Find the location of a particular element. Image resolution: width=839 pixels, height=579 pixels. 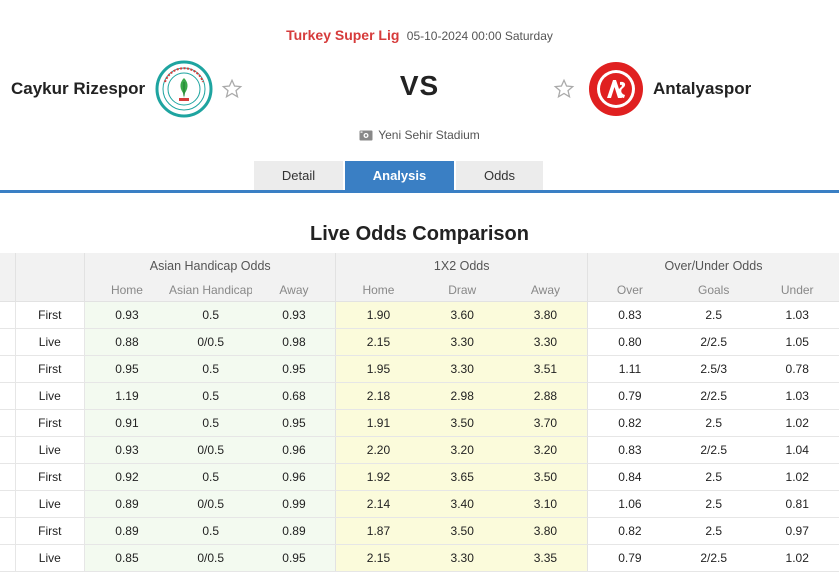

tab-analysis: Analysis is located at coordinates (399, 176).